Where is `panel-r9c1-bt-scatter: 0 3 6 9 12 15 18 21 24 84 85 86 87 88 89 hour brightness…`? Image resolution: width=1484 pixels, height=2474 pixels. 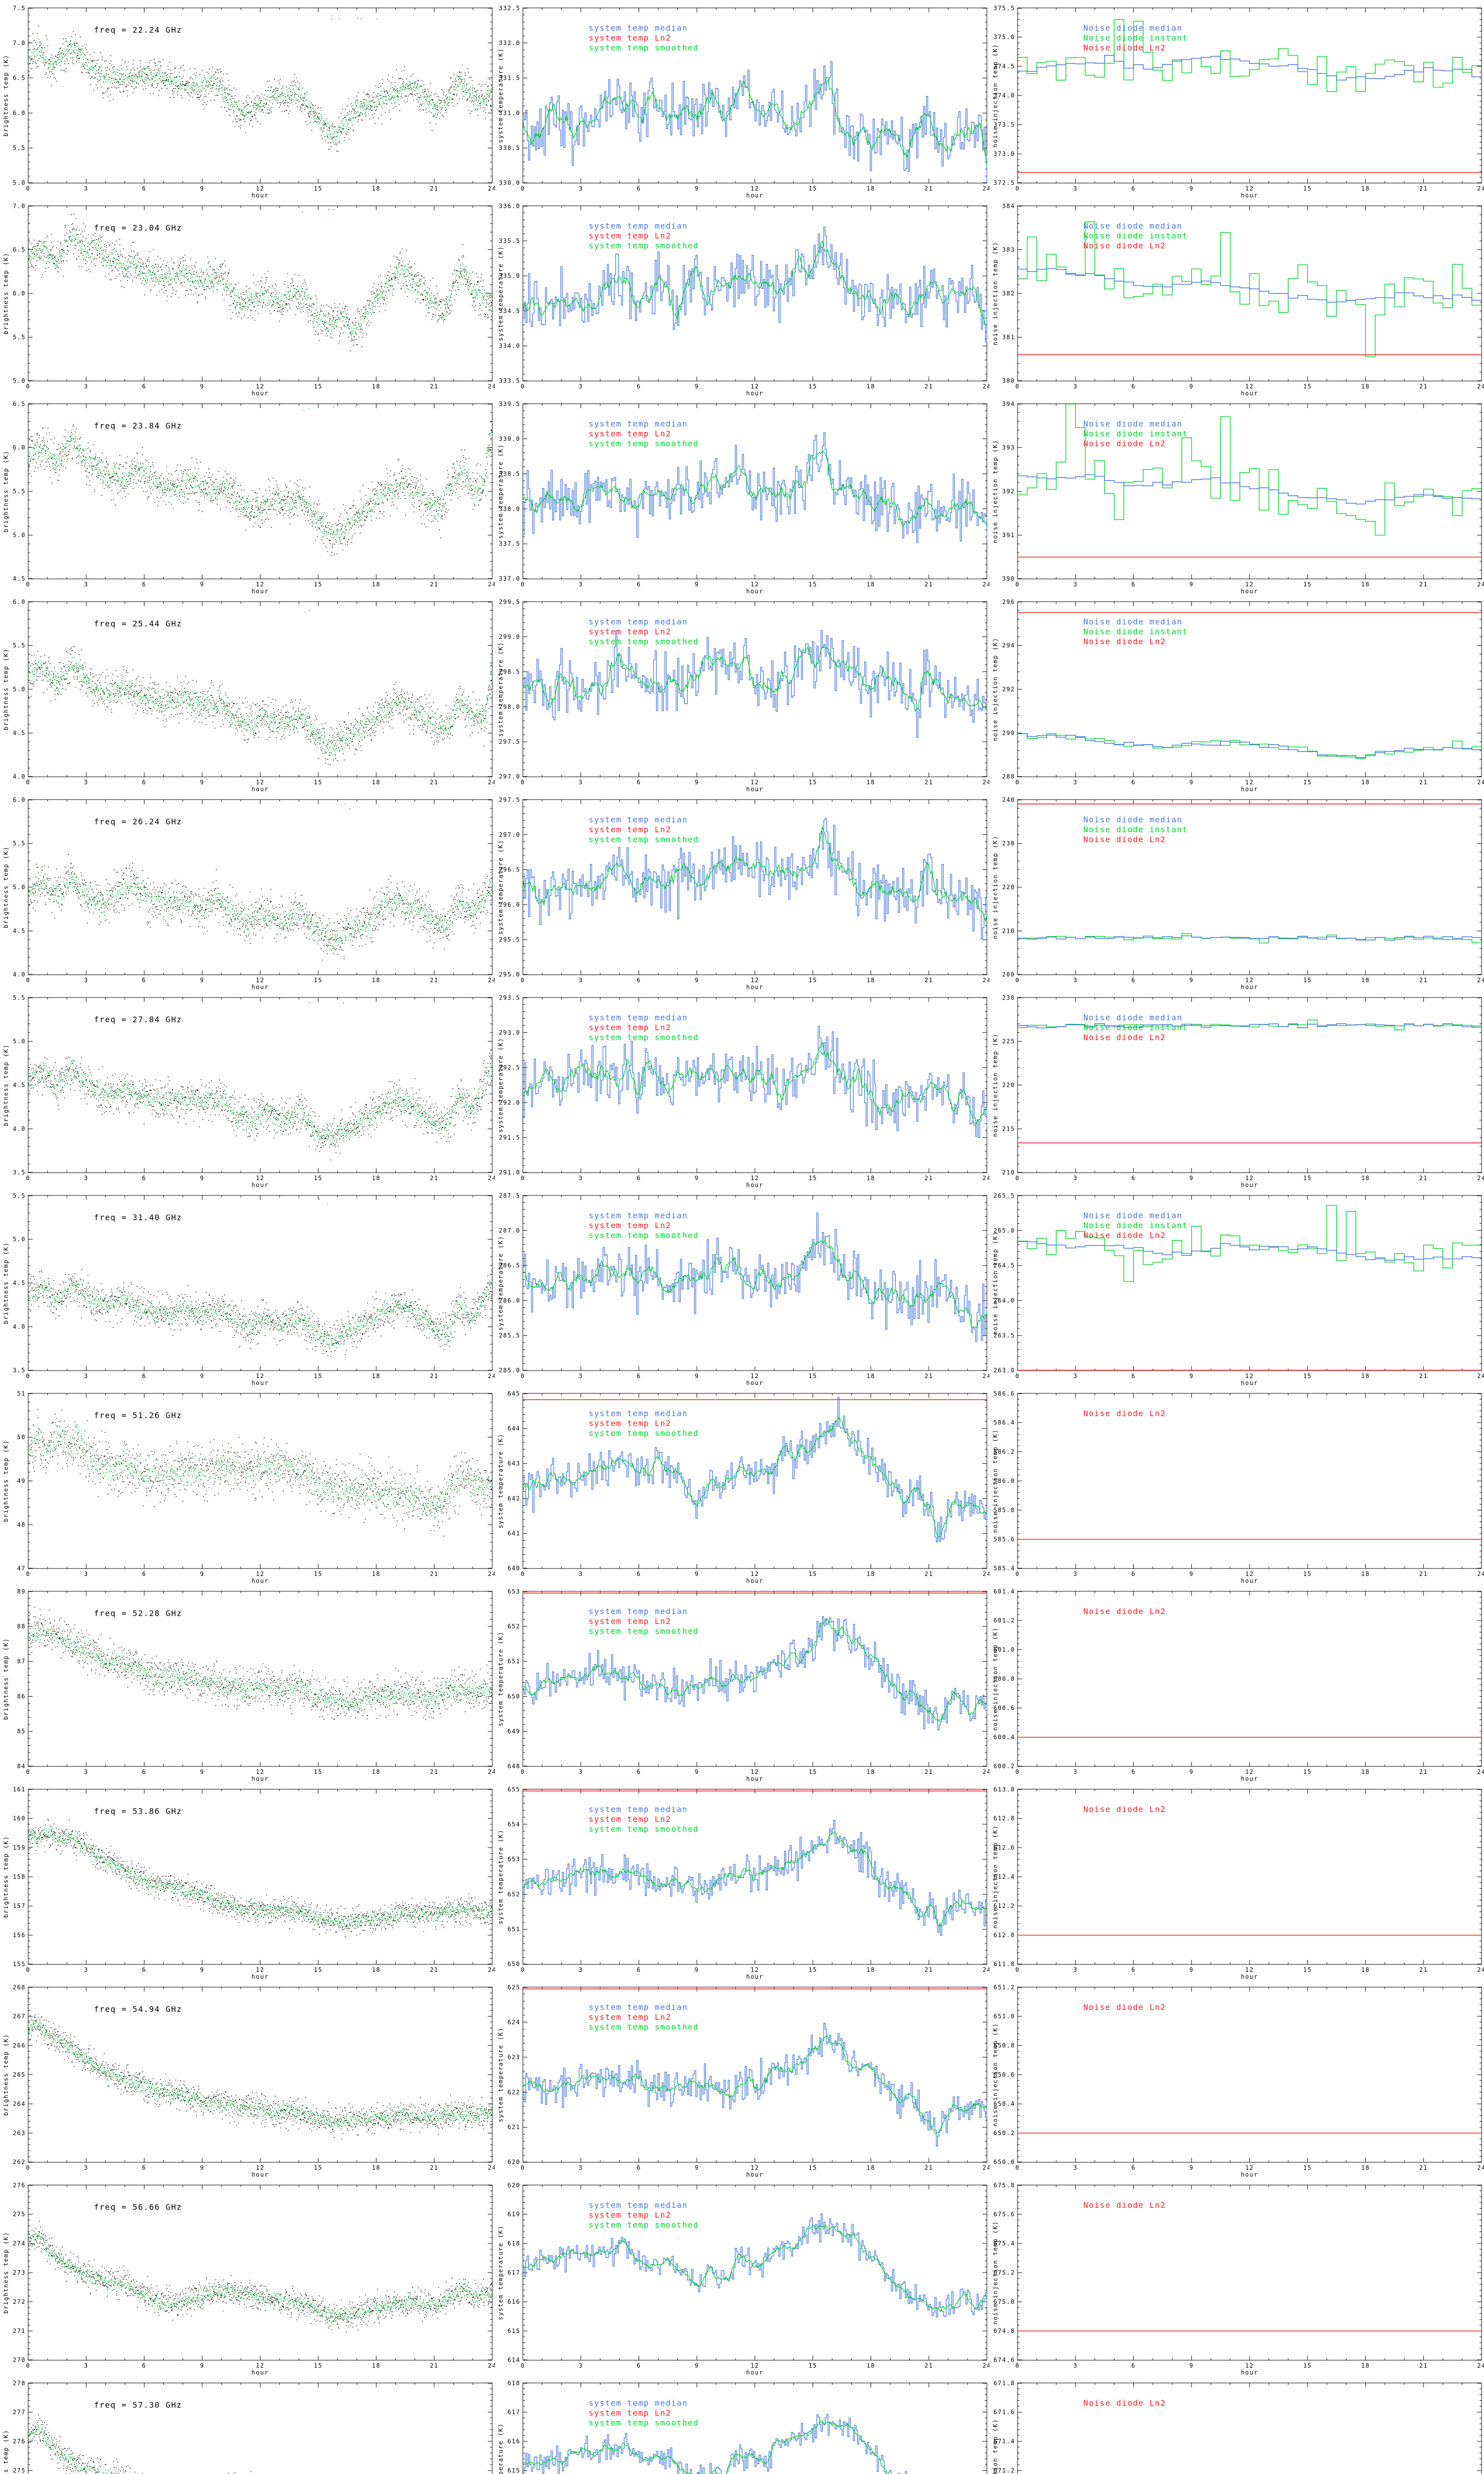
panel-r9c1-bt-scatter: 0 3 6 9 12 15 18 21 24 84 85 86 87 88 89 hour brightness… is located at coordinates (247, 1682).